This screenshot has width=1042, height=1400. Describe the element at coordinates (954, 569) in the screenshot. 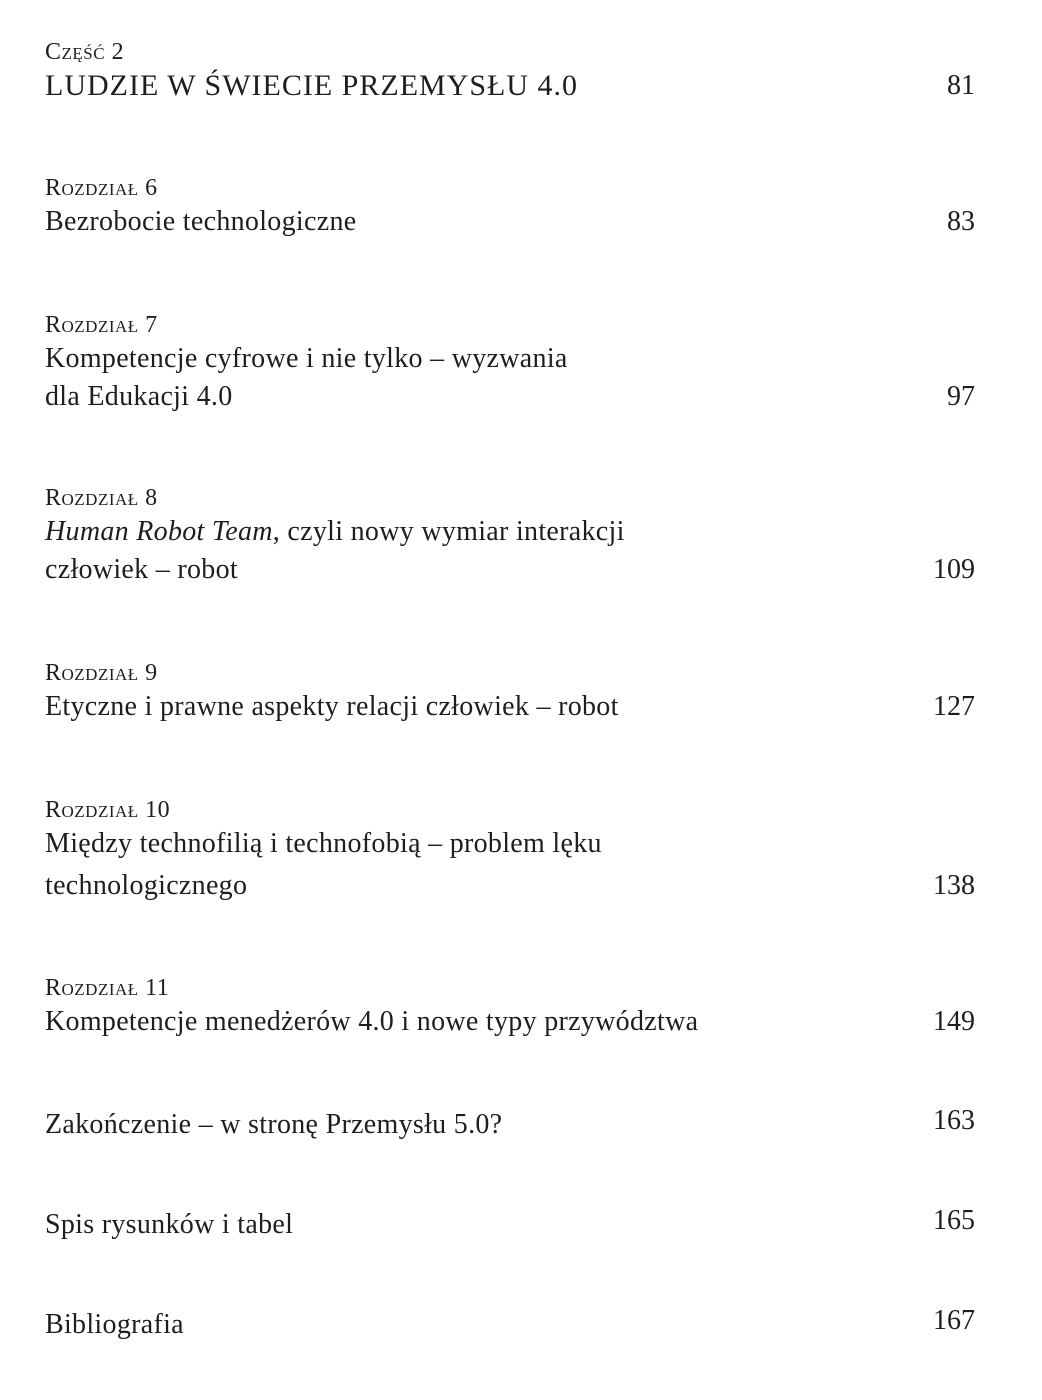

I see `page-number: 109` at that location.